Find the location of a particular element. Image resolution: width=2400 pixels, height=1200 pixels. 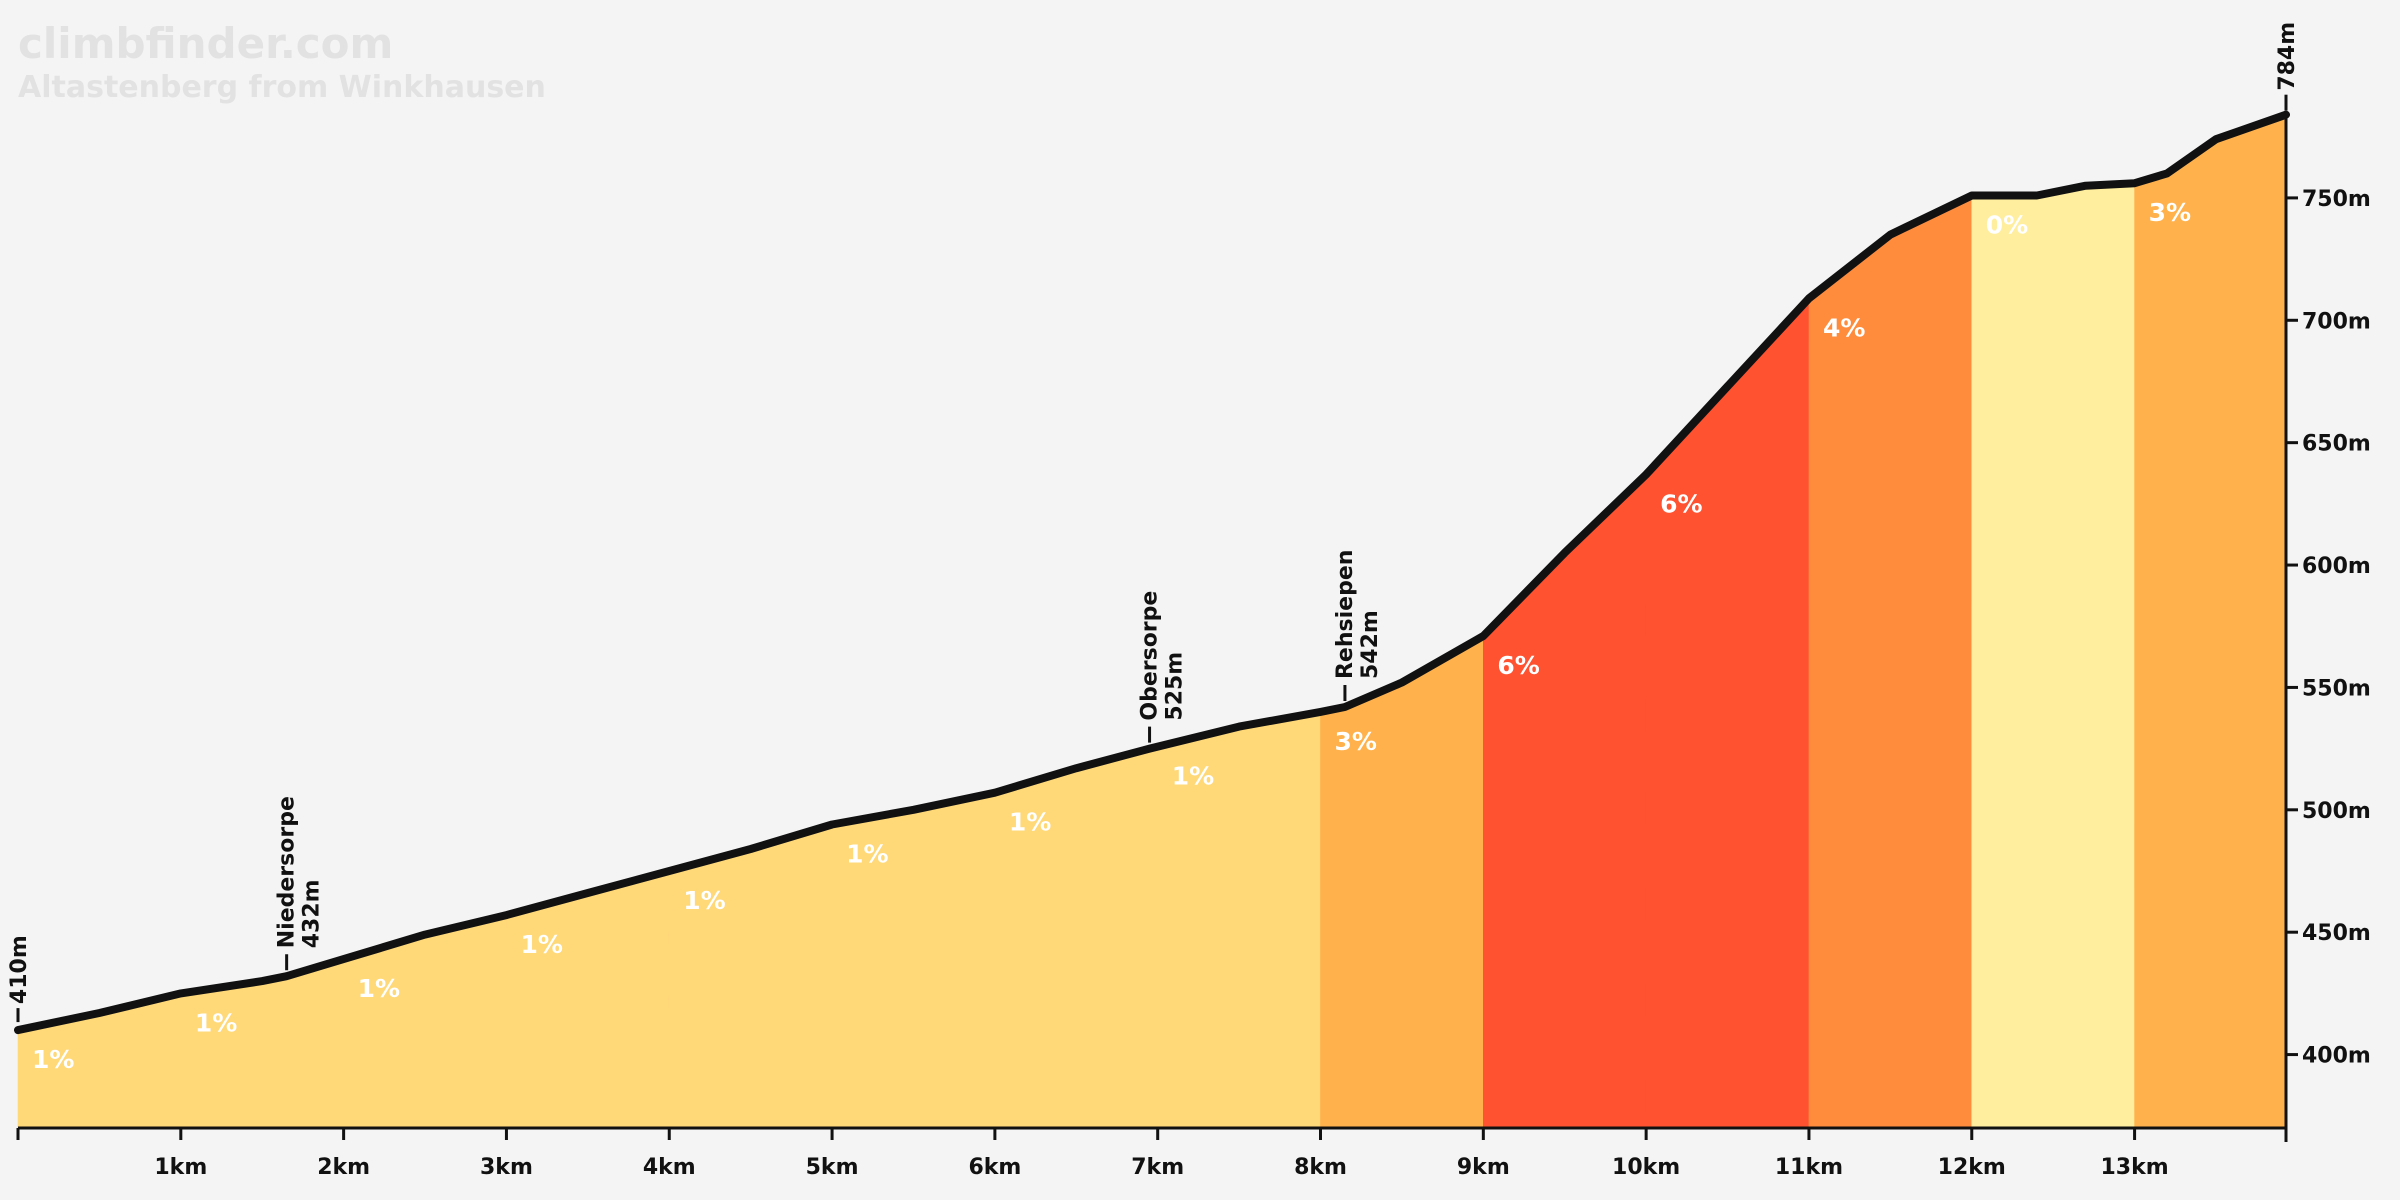

start-elevation-label: 410m is located at coordinates (19, 969).